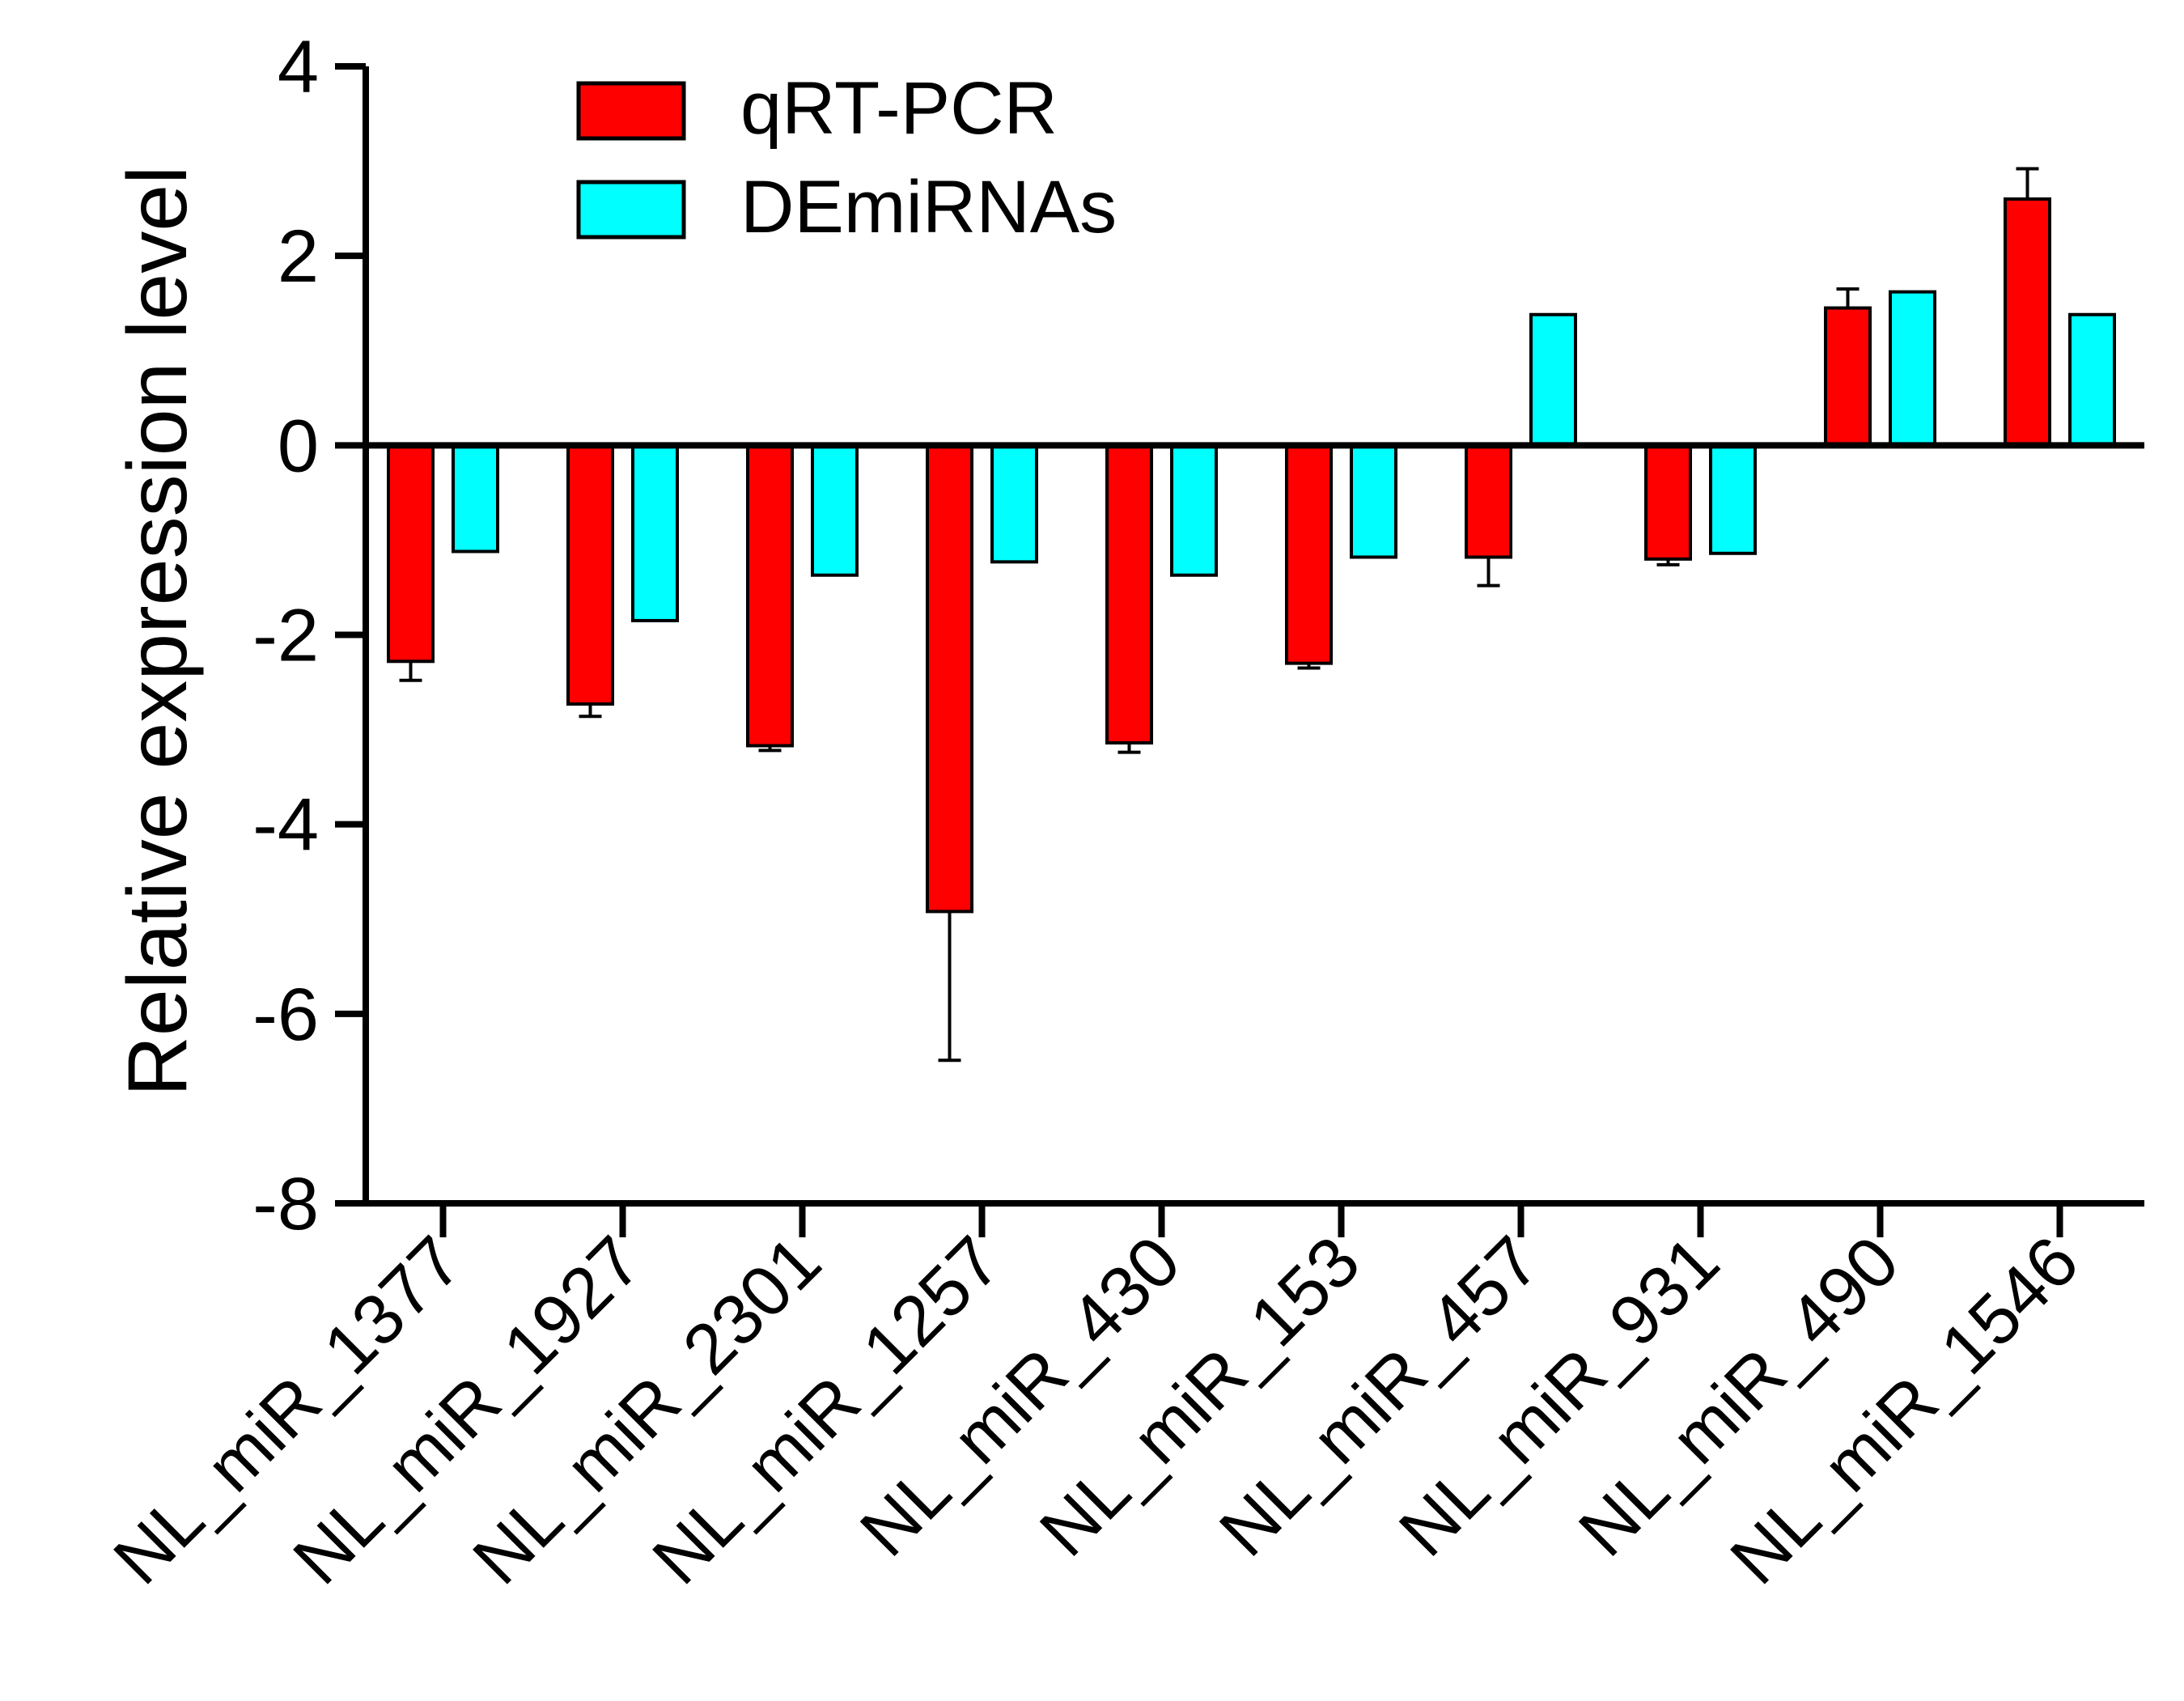  What do you see at coordinates (846, 157) in the screenshot?
I see `legend: qRT-PCR DEmiRNAs` at bounding box center [846, 157].